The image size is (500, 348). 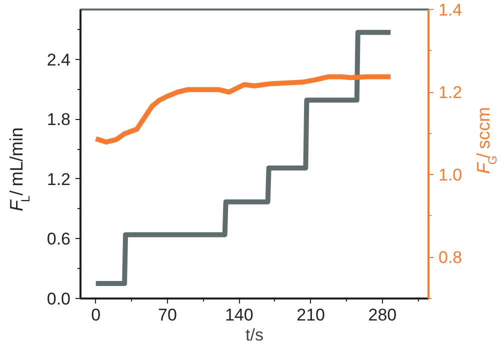 What do you see at coordinates (58, 239) in the screenshot?
I see `y-tick-label: 0.6` at bounding box center [58, 239].